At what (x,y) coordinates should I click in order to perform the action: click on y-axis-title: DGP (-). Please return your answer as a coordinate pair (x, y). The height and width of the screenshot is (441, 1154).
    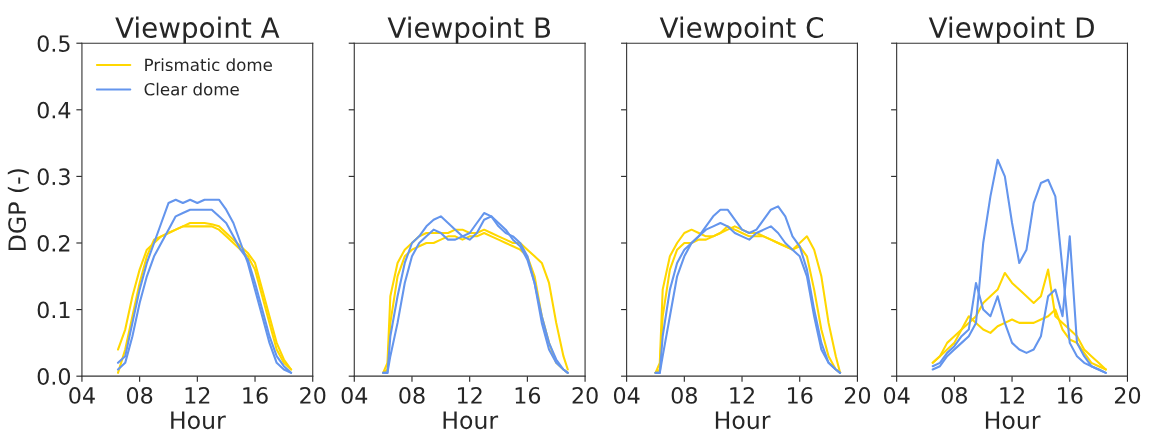
    Looking at the image, I should click on (18, 209).